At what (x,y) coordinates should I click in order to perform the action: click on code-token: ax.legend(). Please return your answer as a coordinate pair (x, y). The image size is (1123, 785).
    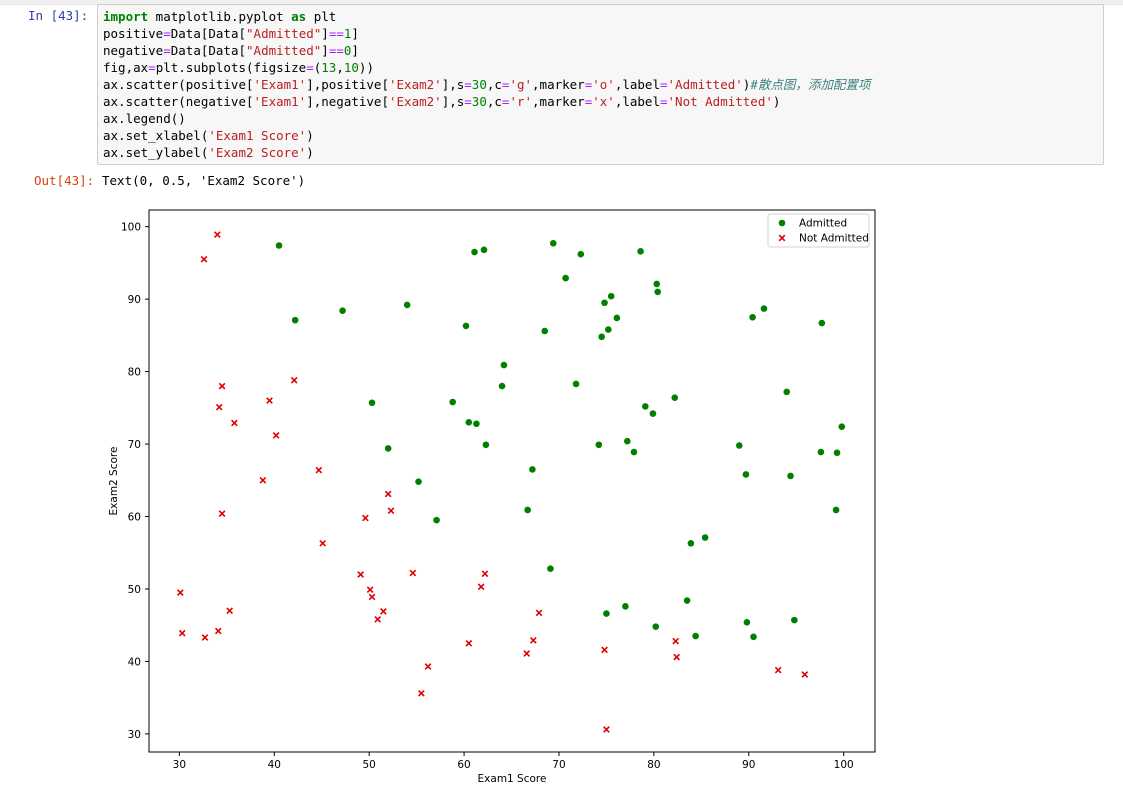
    Looking at the image, I should click on (144, 118).